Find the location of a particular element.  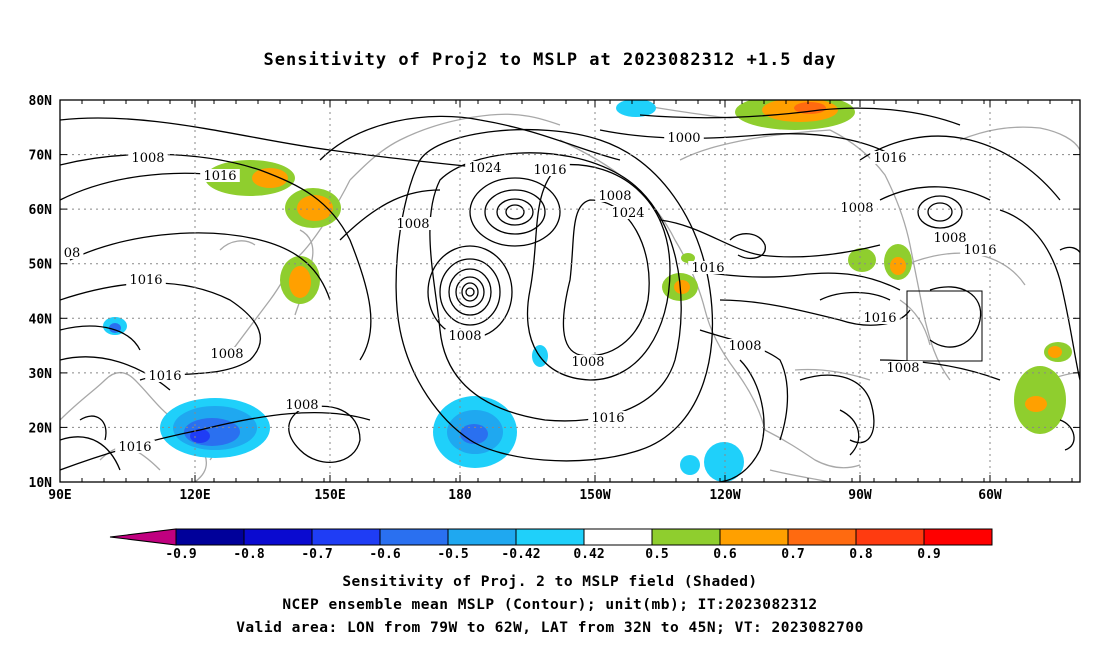

lon-label: 120E is located at coordinates (194, 495).